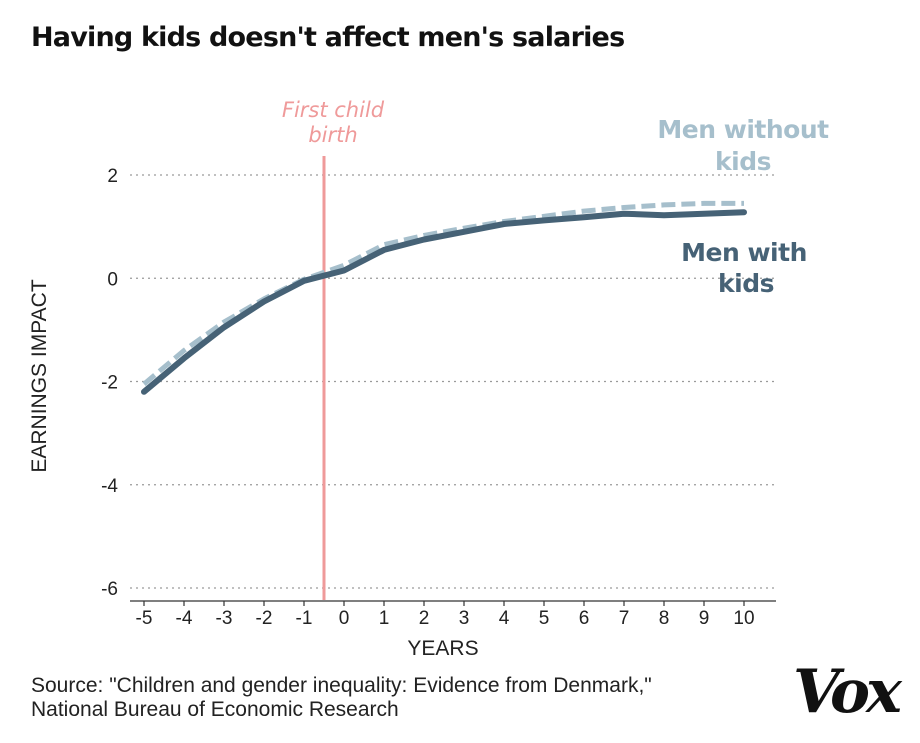 This screenshot has width=920, height=743. Describe the element at coordinates (215, 709) in the screenshot. I see `source-line-2: National Bureau of Economic Research` at that location.